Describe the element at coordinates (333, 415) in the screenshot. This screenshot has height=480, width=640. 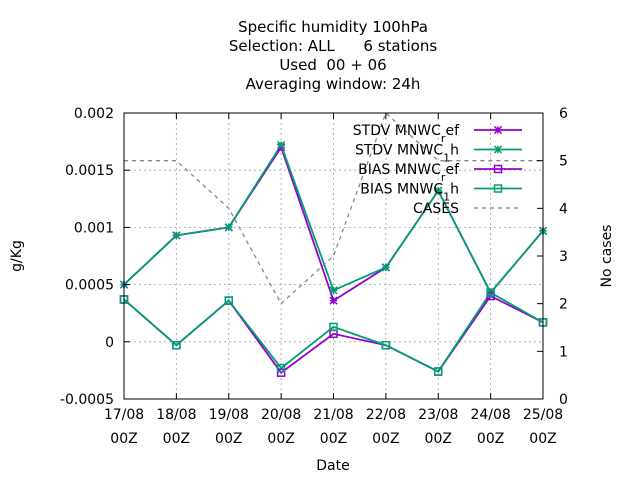
I see `x-tick-label: 21/08` at that location.